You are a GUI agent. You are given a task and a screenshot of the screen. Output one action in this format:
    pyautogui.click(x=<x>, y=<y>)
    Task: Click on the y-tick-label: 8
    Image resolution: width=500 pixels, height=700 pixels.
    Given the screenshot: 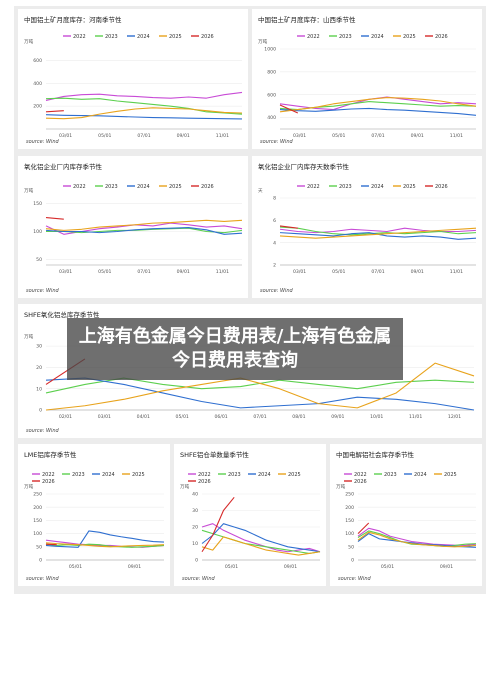 What is the action you would take?
    pyautogui.click(x=274, y=199)
    